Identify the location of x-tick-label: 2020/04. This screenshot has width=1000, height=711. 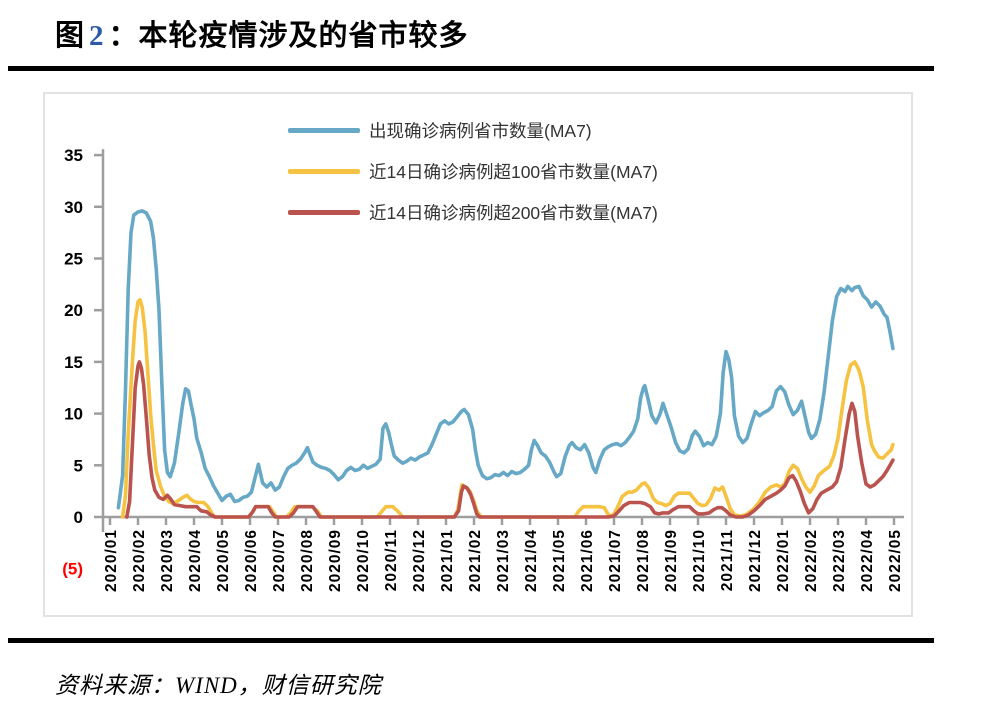
(195, 560).